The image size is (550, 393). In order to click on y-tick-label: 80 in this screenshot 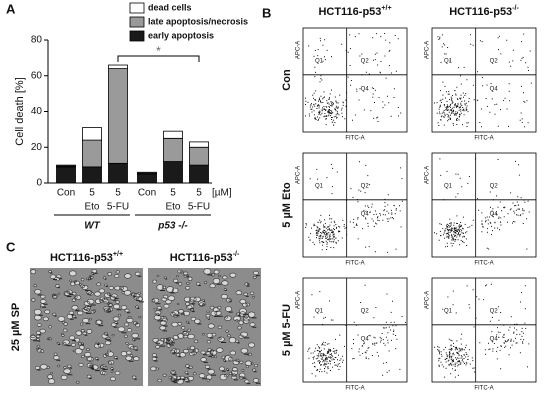, I will do `click(37, 40)`.